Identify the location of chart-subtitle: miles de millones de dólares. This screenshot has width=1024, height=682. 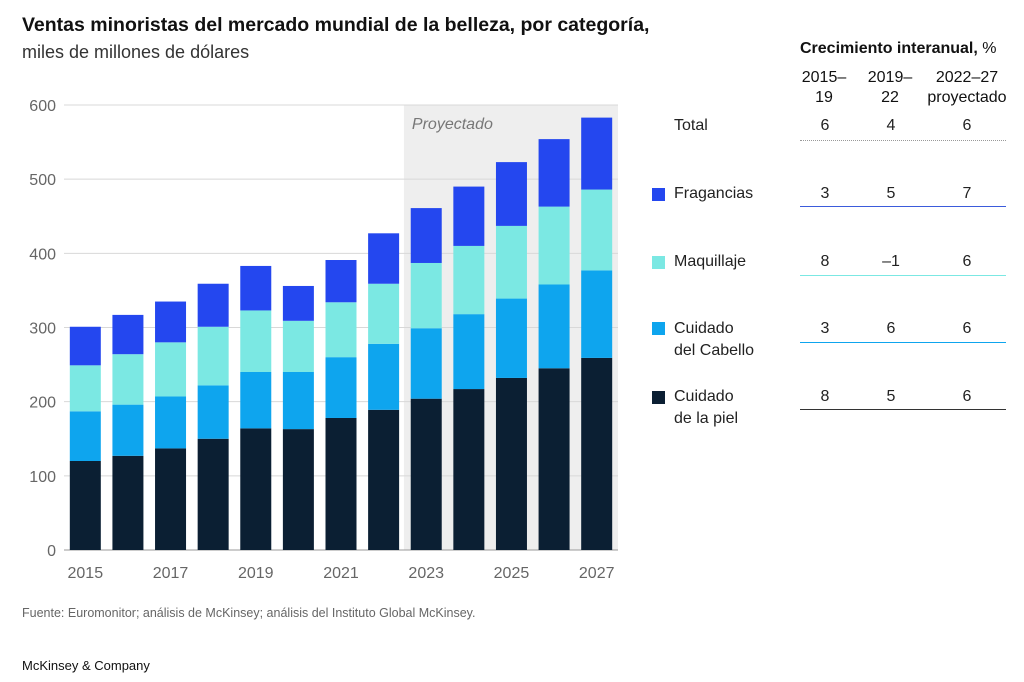
(136, 52).